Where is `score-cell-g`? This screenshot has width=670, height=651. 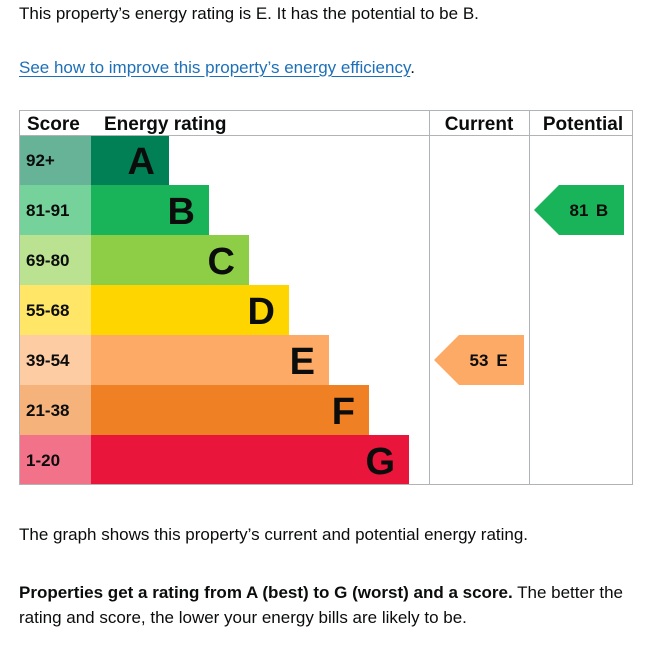 score-cell-g is located at coordinates (55, 460).